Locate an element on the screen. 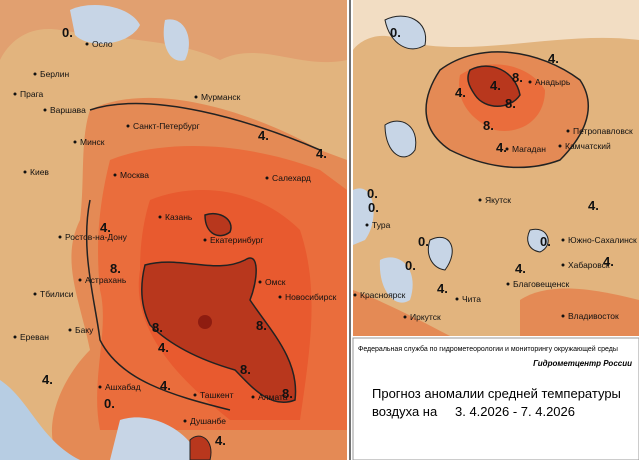 The height and width of the screenshot is (460, 639). city-label: Красноярск is located at coordinates (383, 295).